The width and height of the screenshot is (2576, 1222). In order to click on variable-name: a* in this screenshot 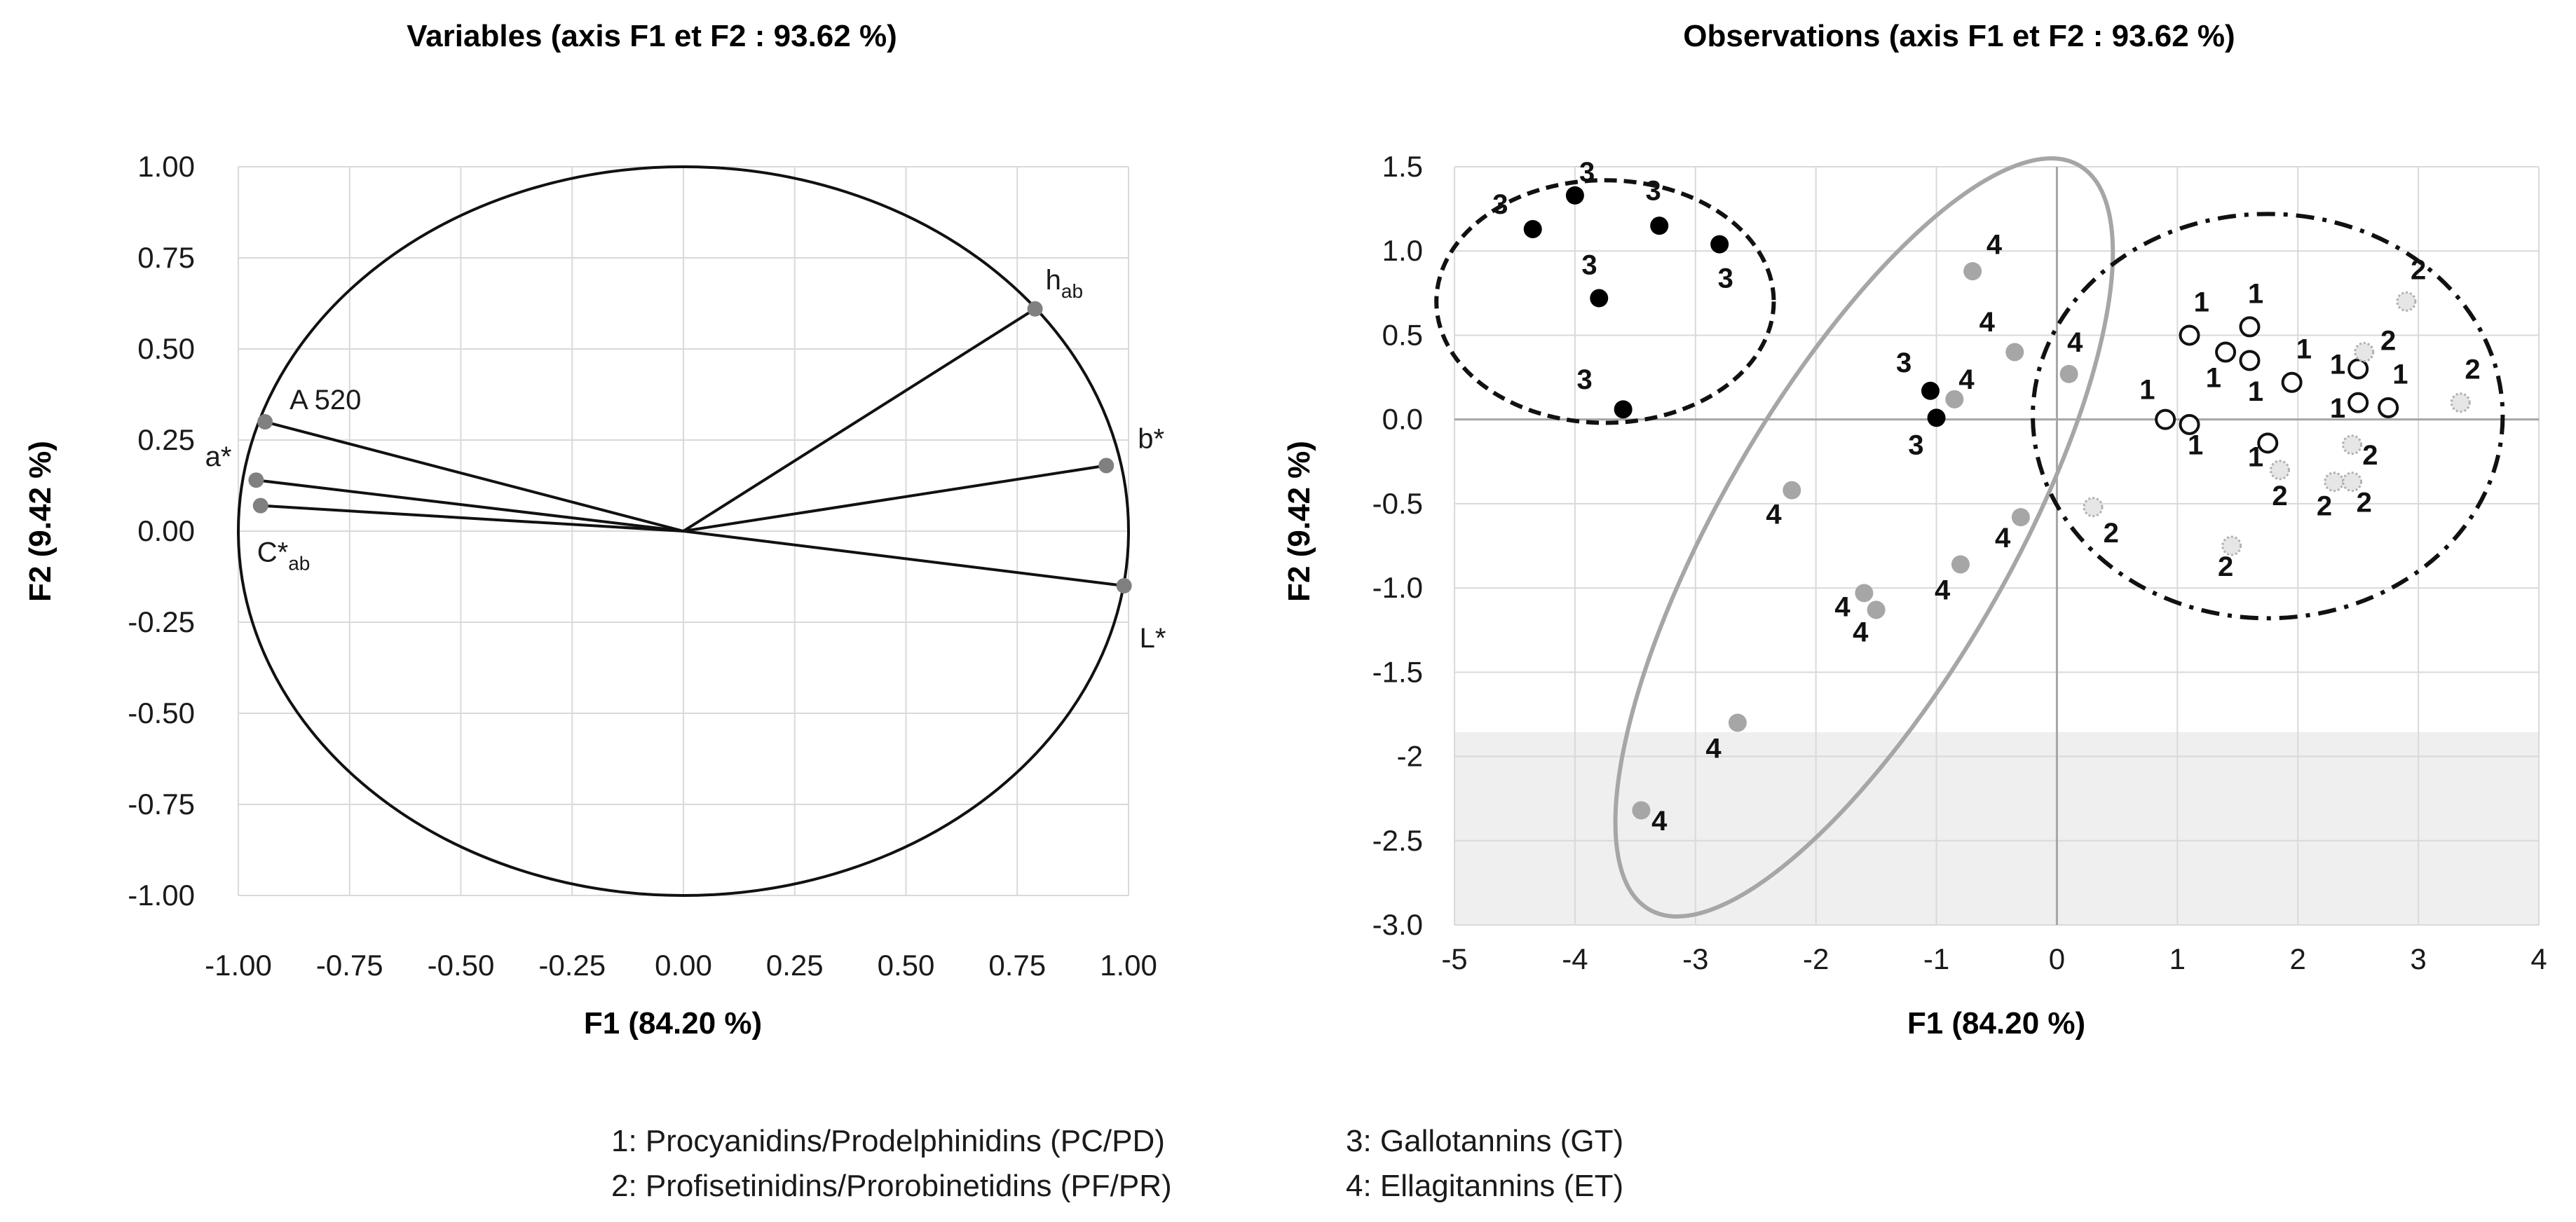, I will do `click(218, 457)`.